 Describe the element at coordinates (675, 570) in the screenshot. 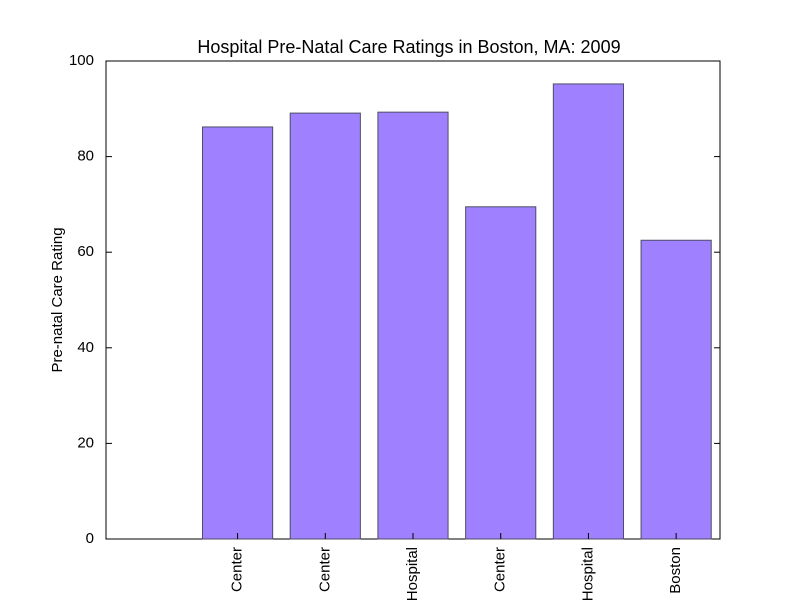

I see `x-tick-label: Boston` at that location.